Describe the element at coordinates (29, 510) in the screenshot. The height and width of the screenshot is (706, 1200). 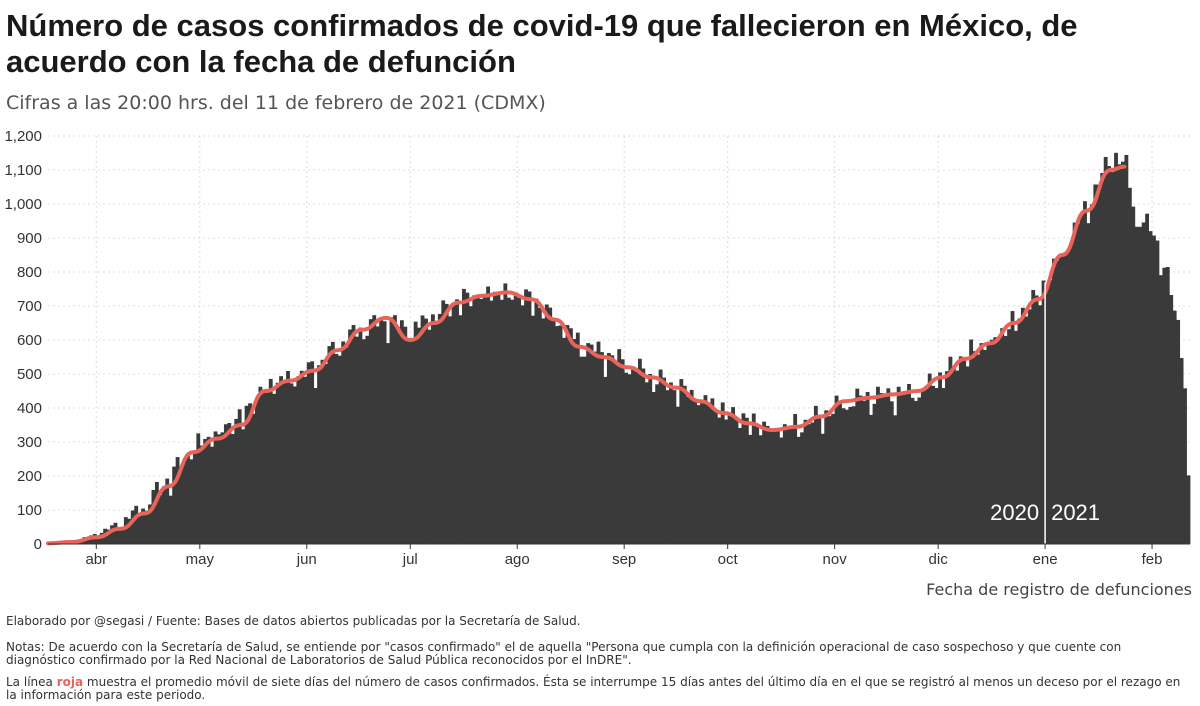
I see `y-tick-label: 100` at that location.